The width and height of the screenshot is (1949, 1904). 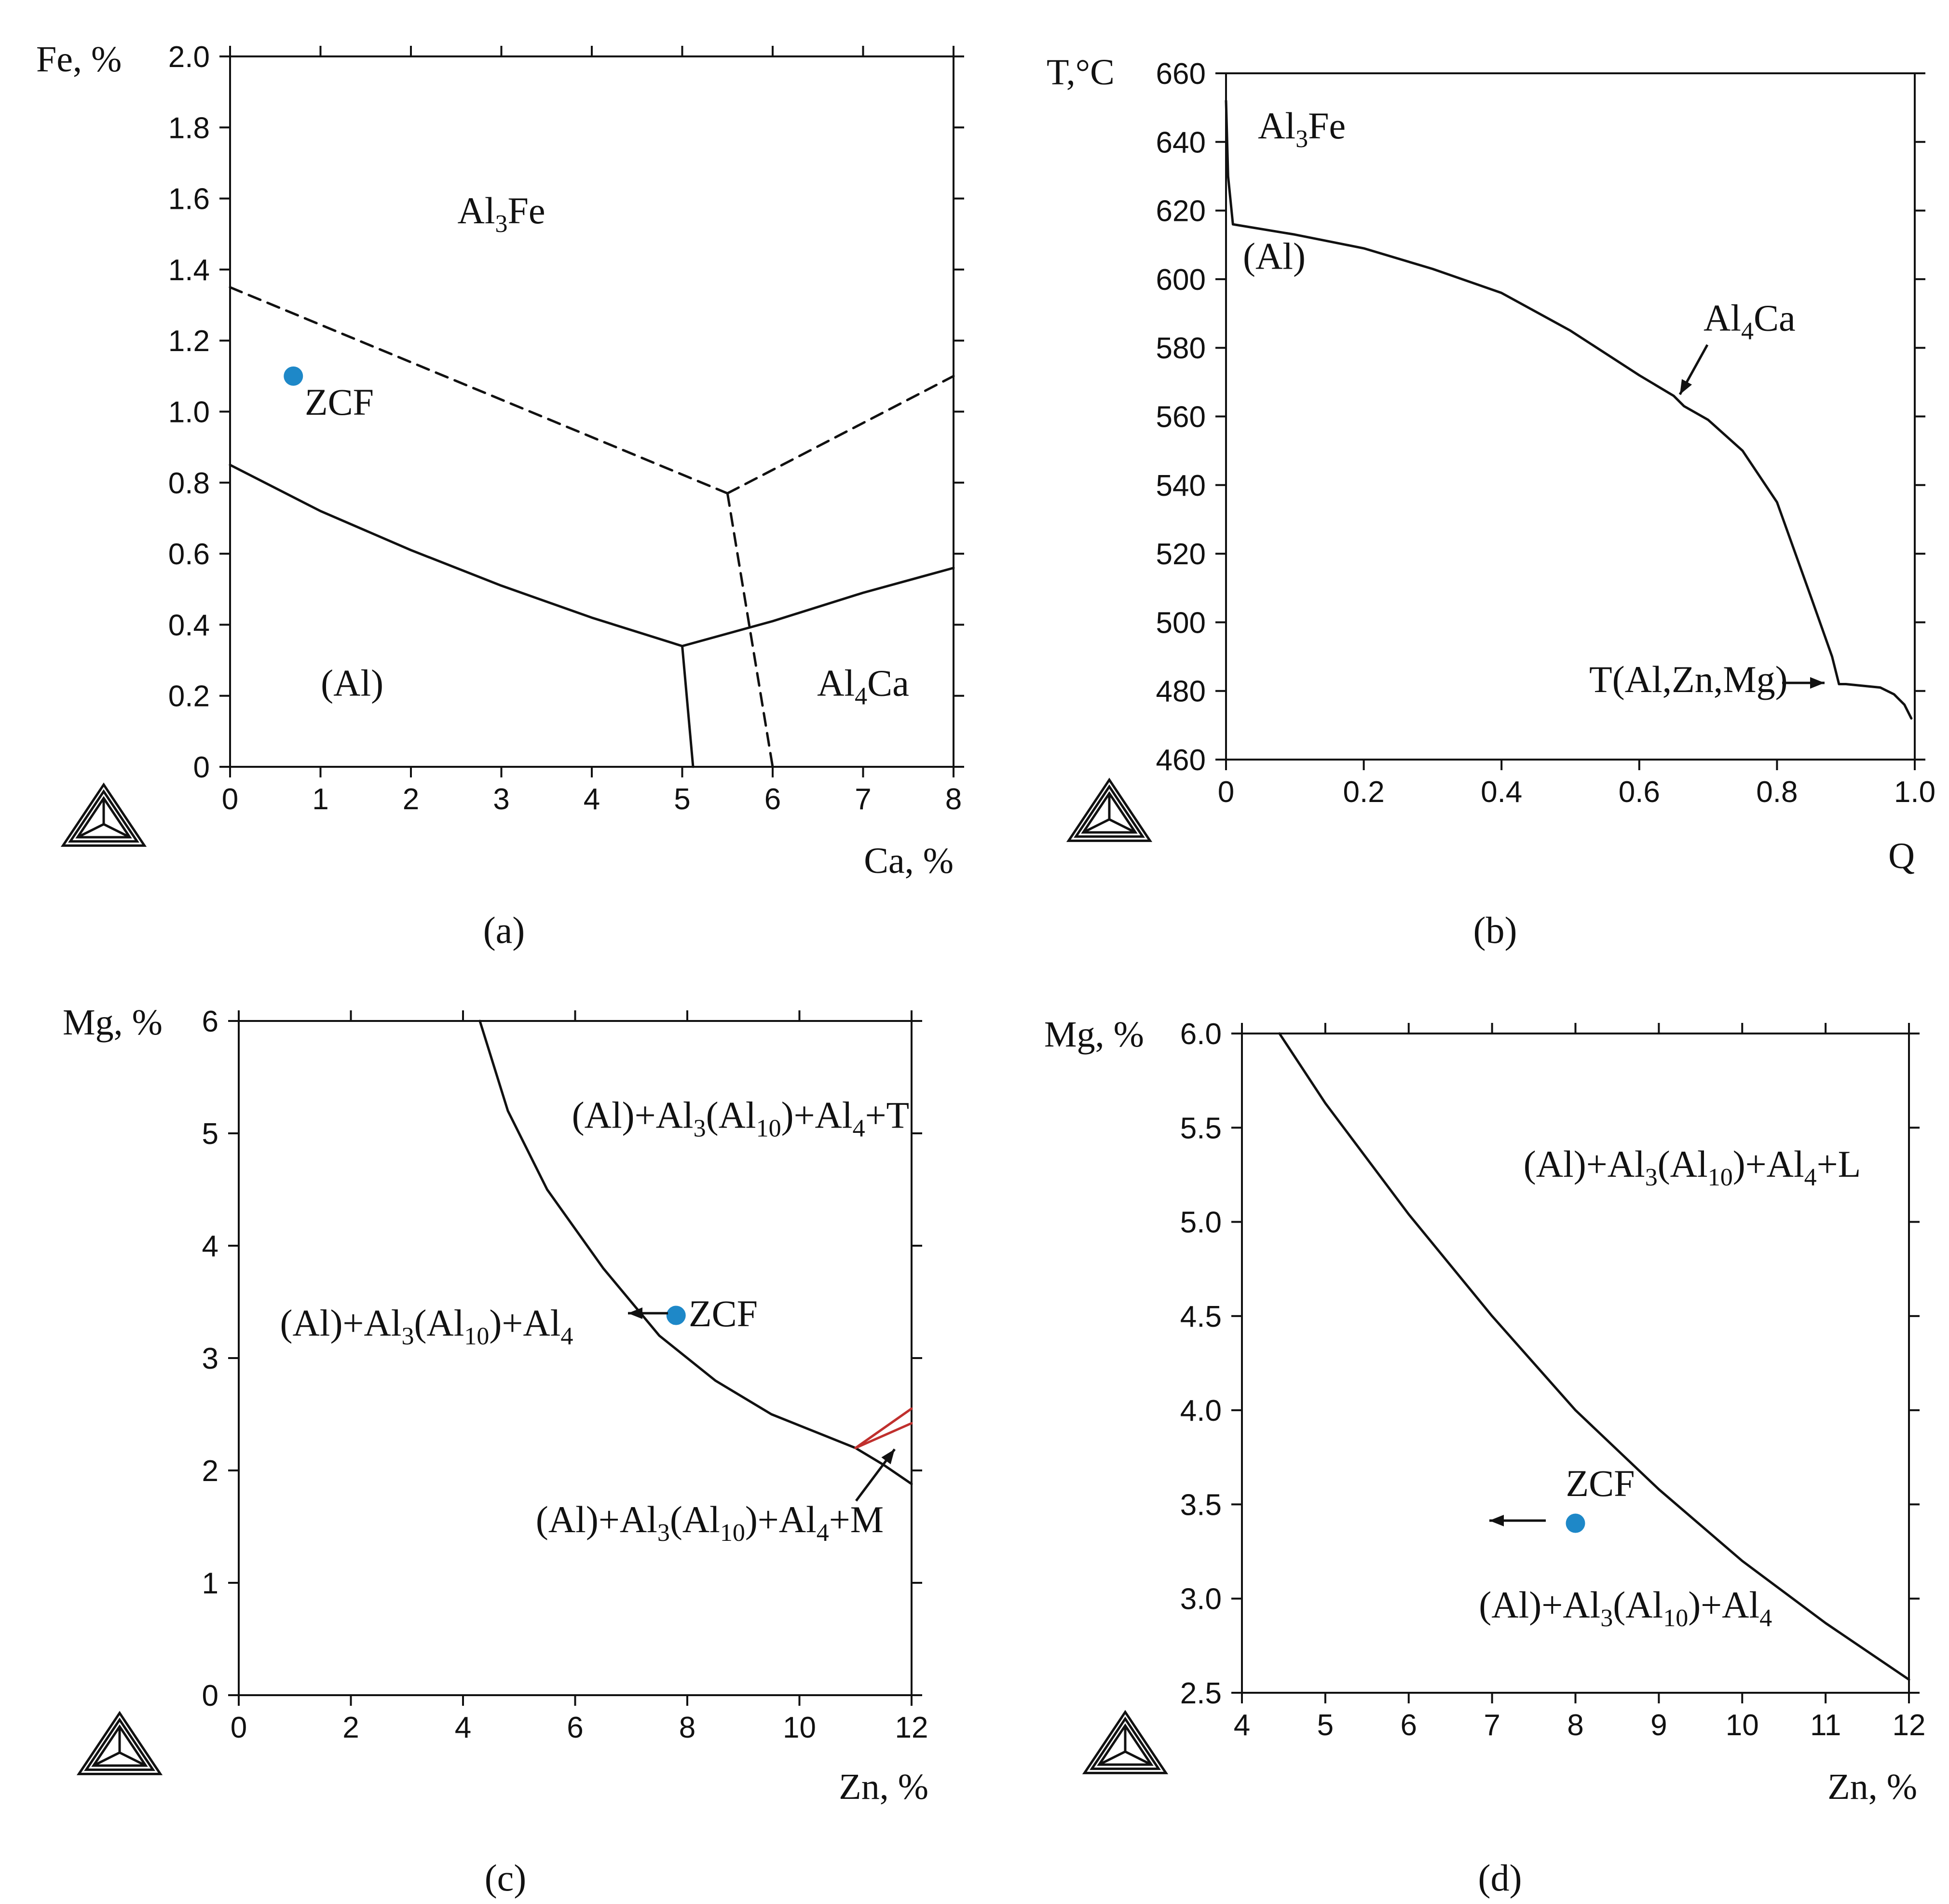 I want to click on y-tick-label: 520, so click(x=1181, y=554).